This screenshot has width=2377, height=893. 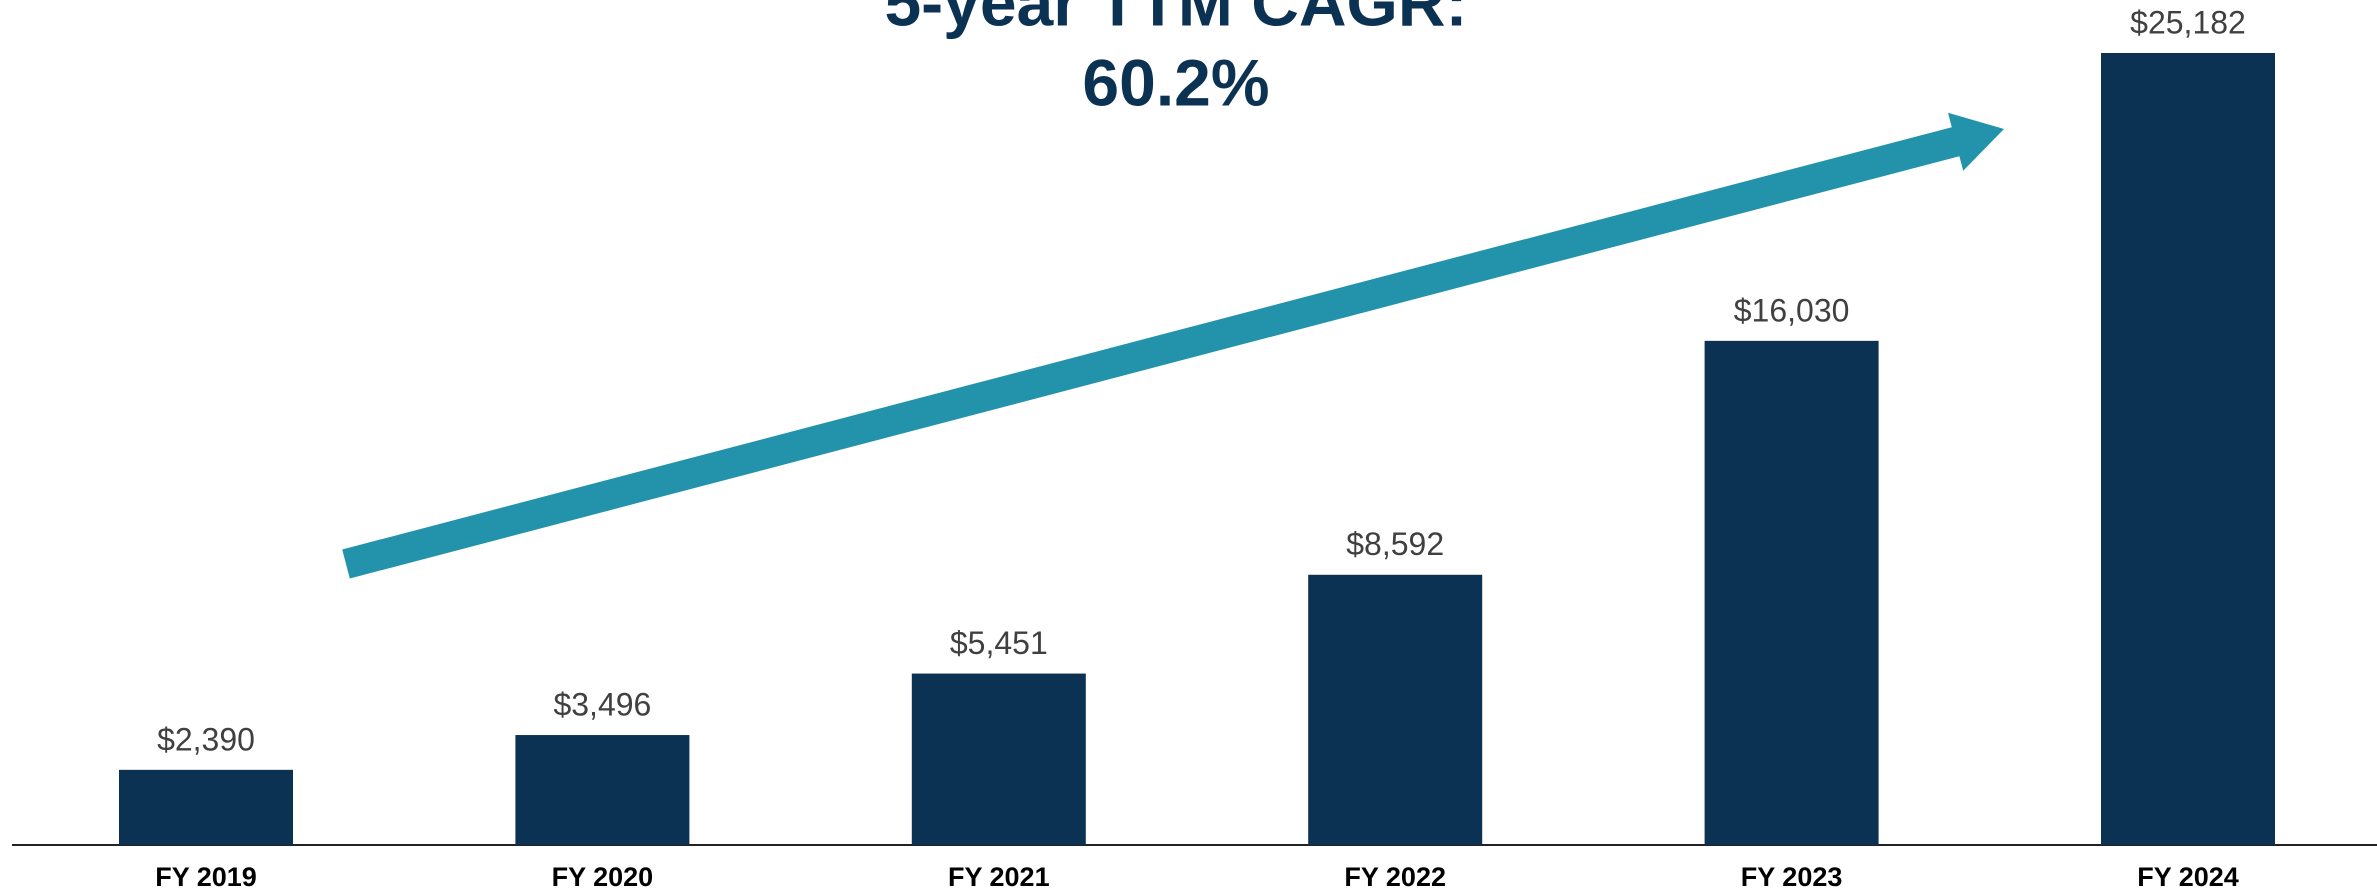 I want to click on value-label: $25,182, so click(x=2188, y=22).